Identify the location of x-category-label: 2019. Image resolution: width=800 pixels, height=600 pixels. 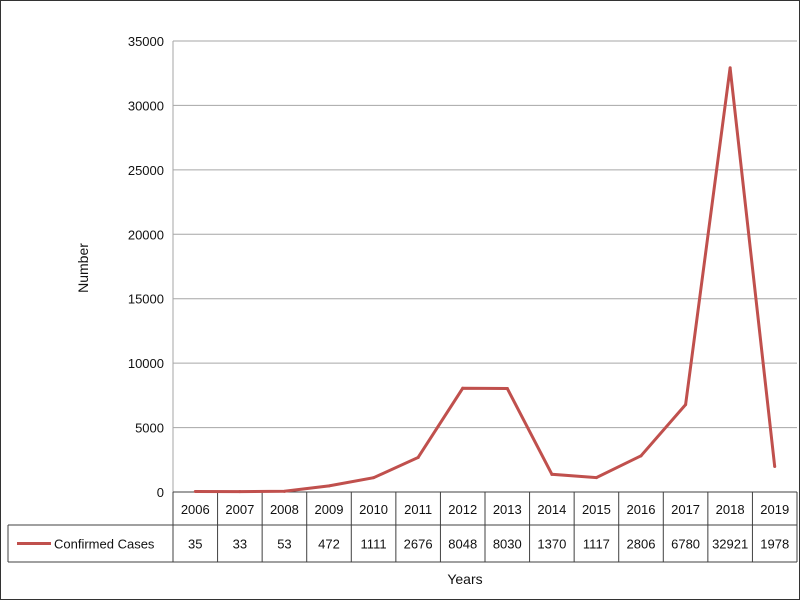
(774, 509).